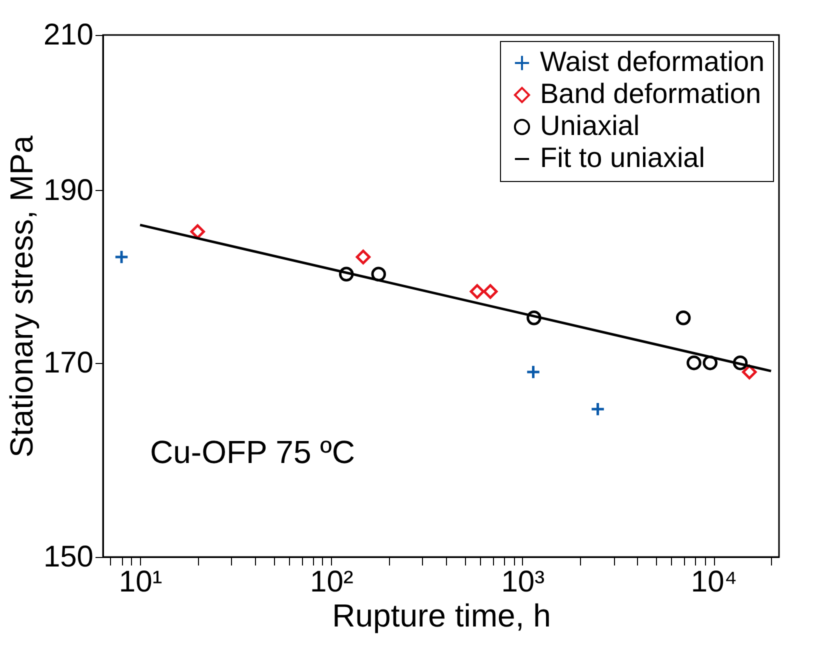  Describe the element at coordinates (140, 582) in the screenshot. I see `x-tick-label: 10¹` at that location.